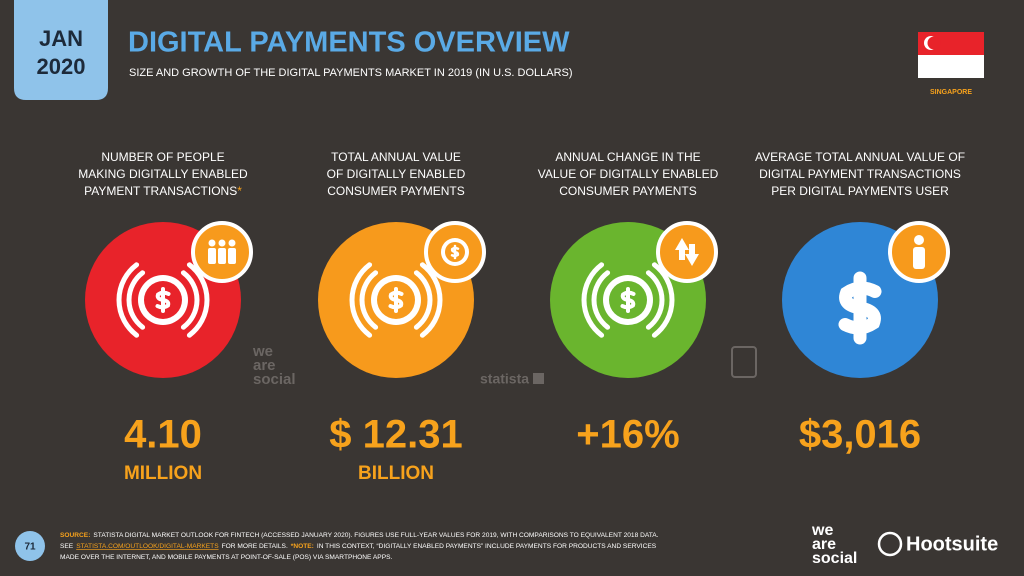 This screenshot has width=1024, height=576. I want to click on logo-text: are, so click(824, 544).